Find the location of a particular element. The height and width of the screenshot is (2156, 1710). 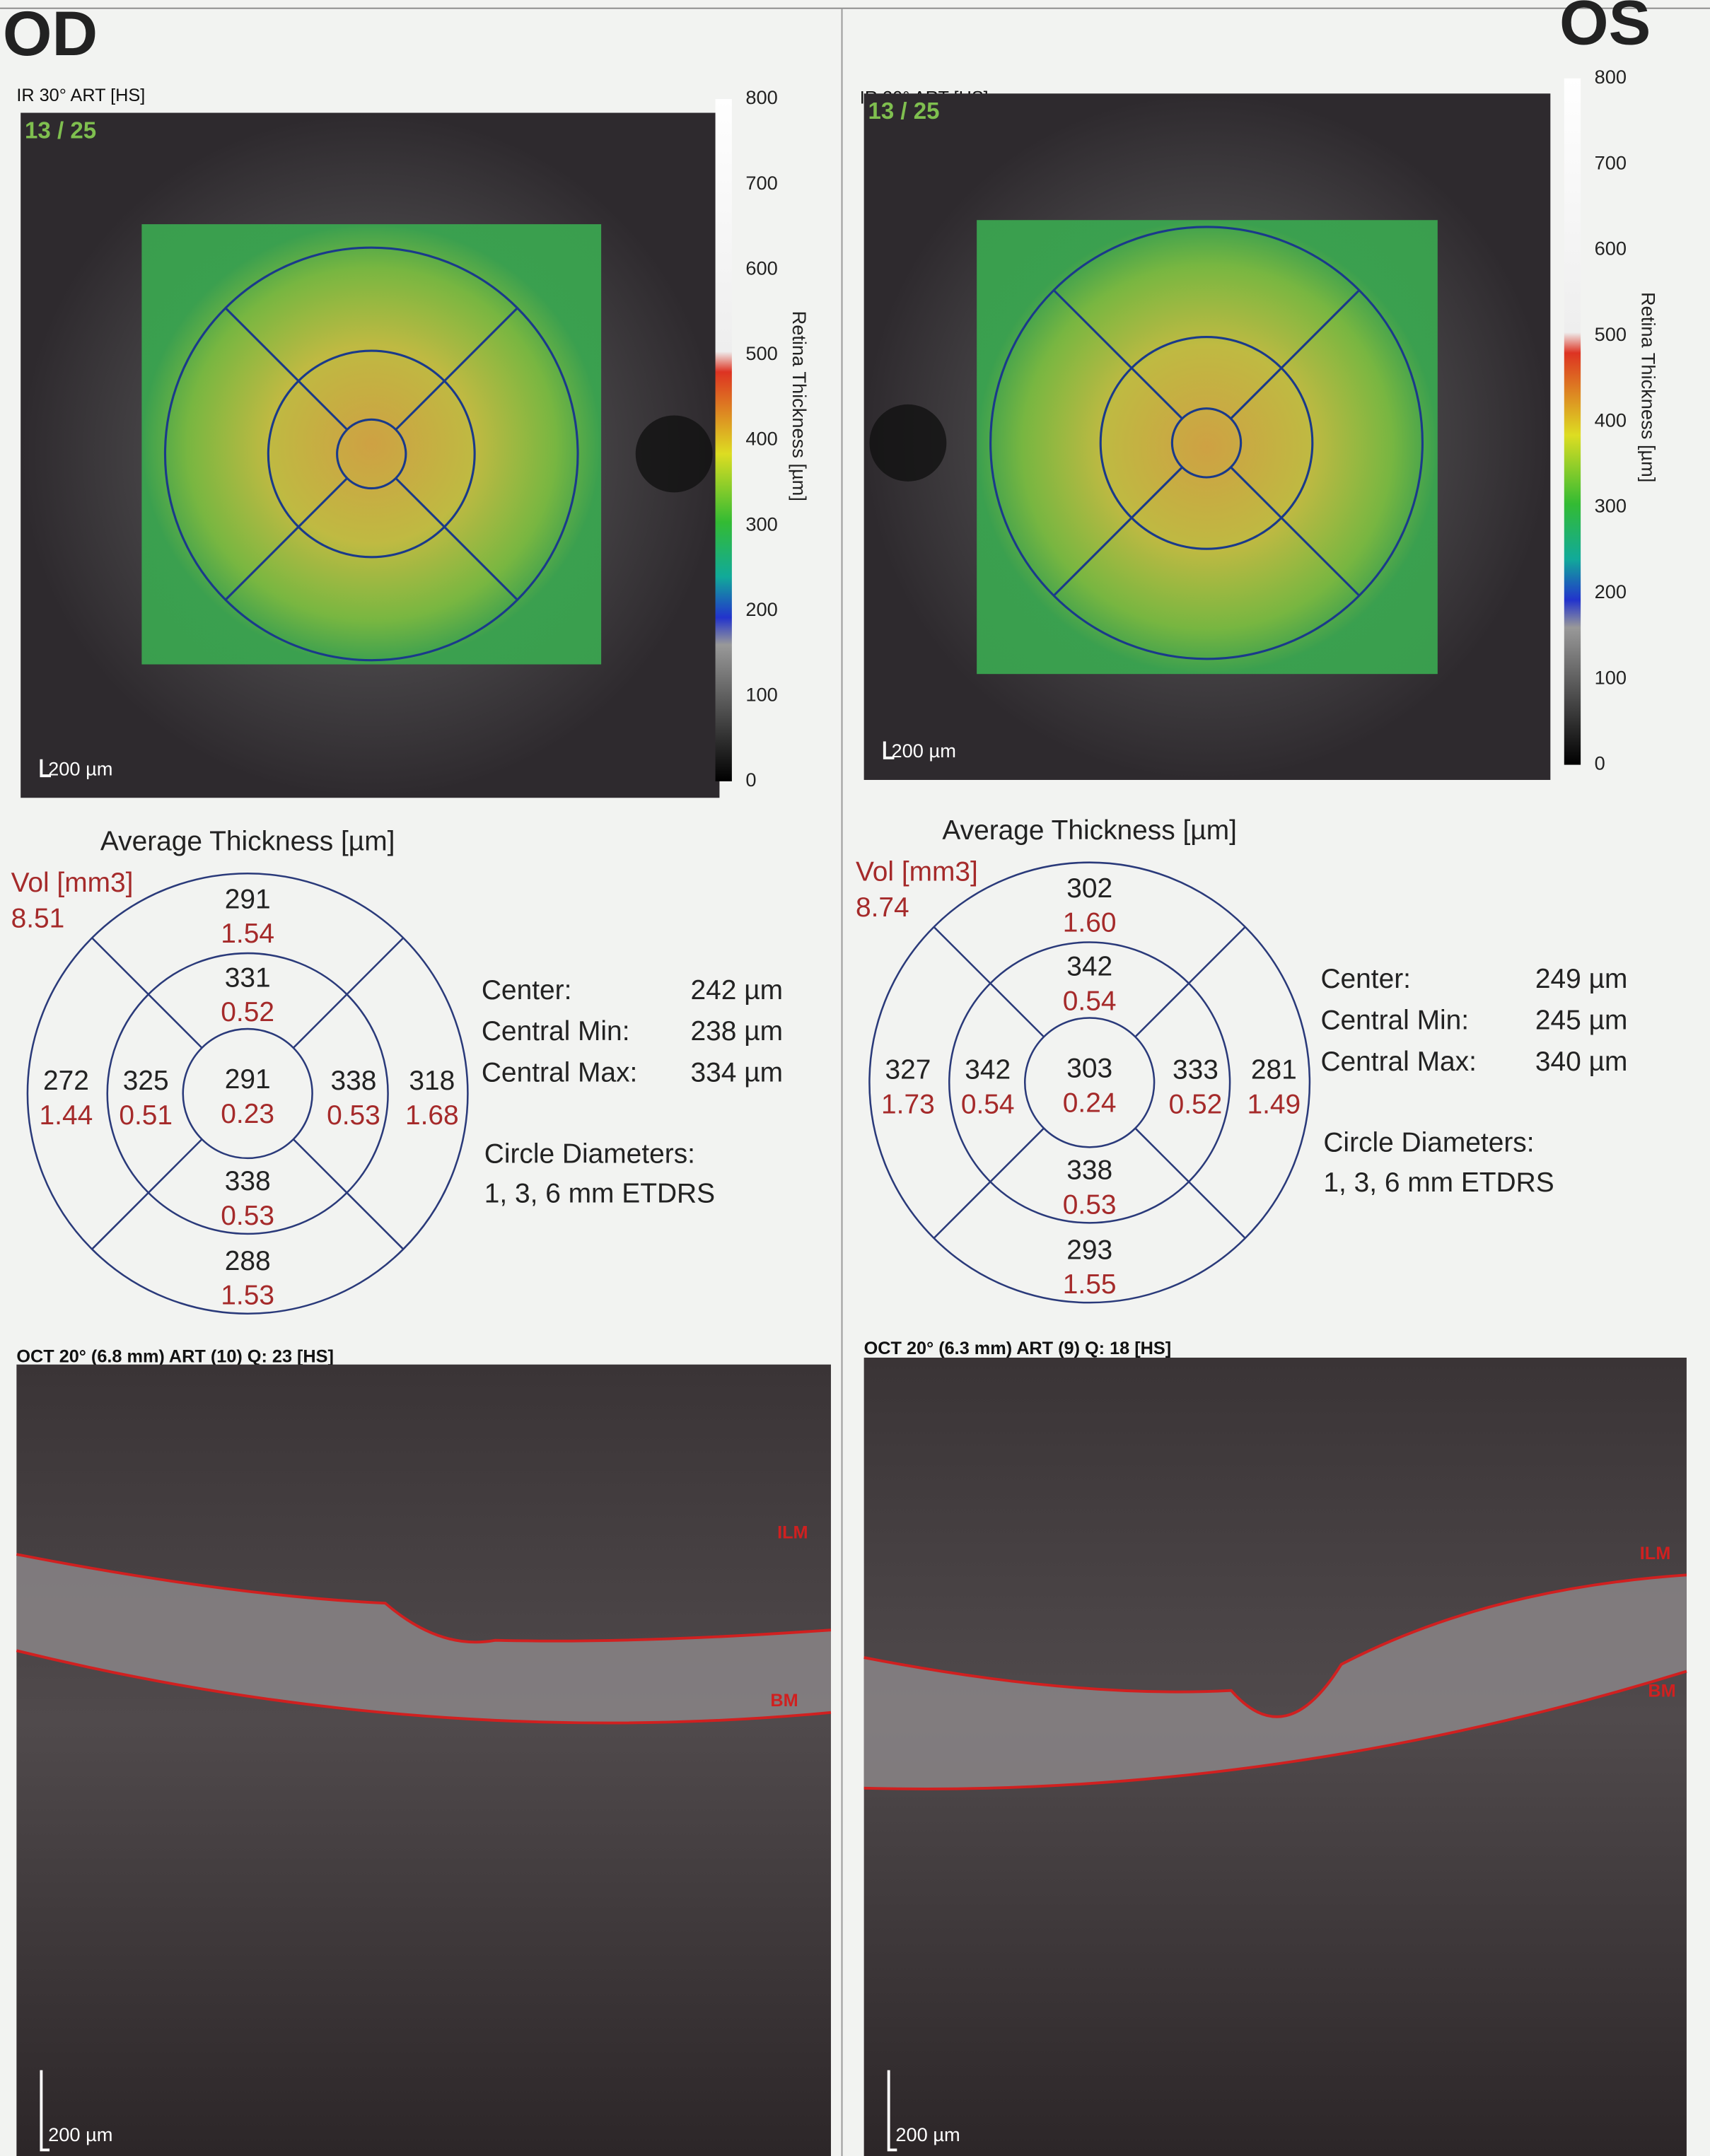

retina-band is located at coordinates (423, 1638).